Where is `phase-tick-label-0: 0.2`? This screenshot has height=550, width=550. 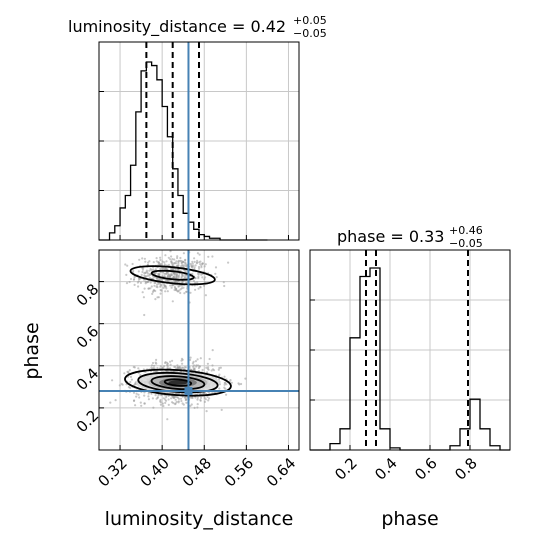 phase-tick-label-0: 0.2 is located at coordinates (346, 469).